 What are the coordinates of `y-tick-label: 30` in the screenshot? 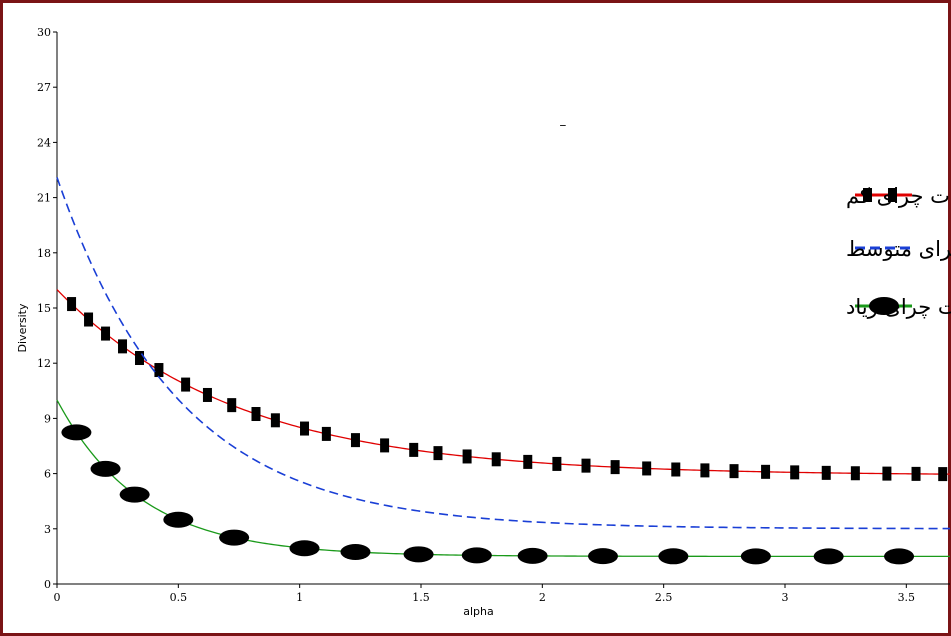 It's located at (44, 32).